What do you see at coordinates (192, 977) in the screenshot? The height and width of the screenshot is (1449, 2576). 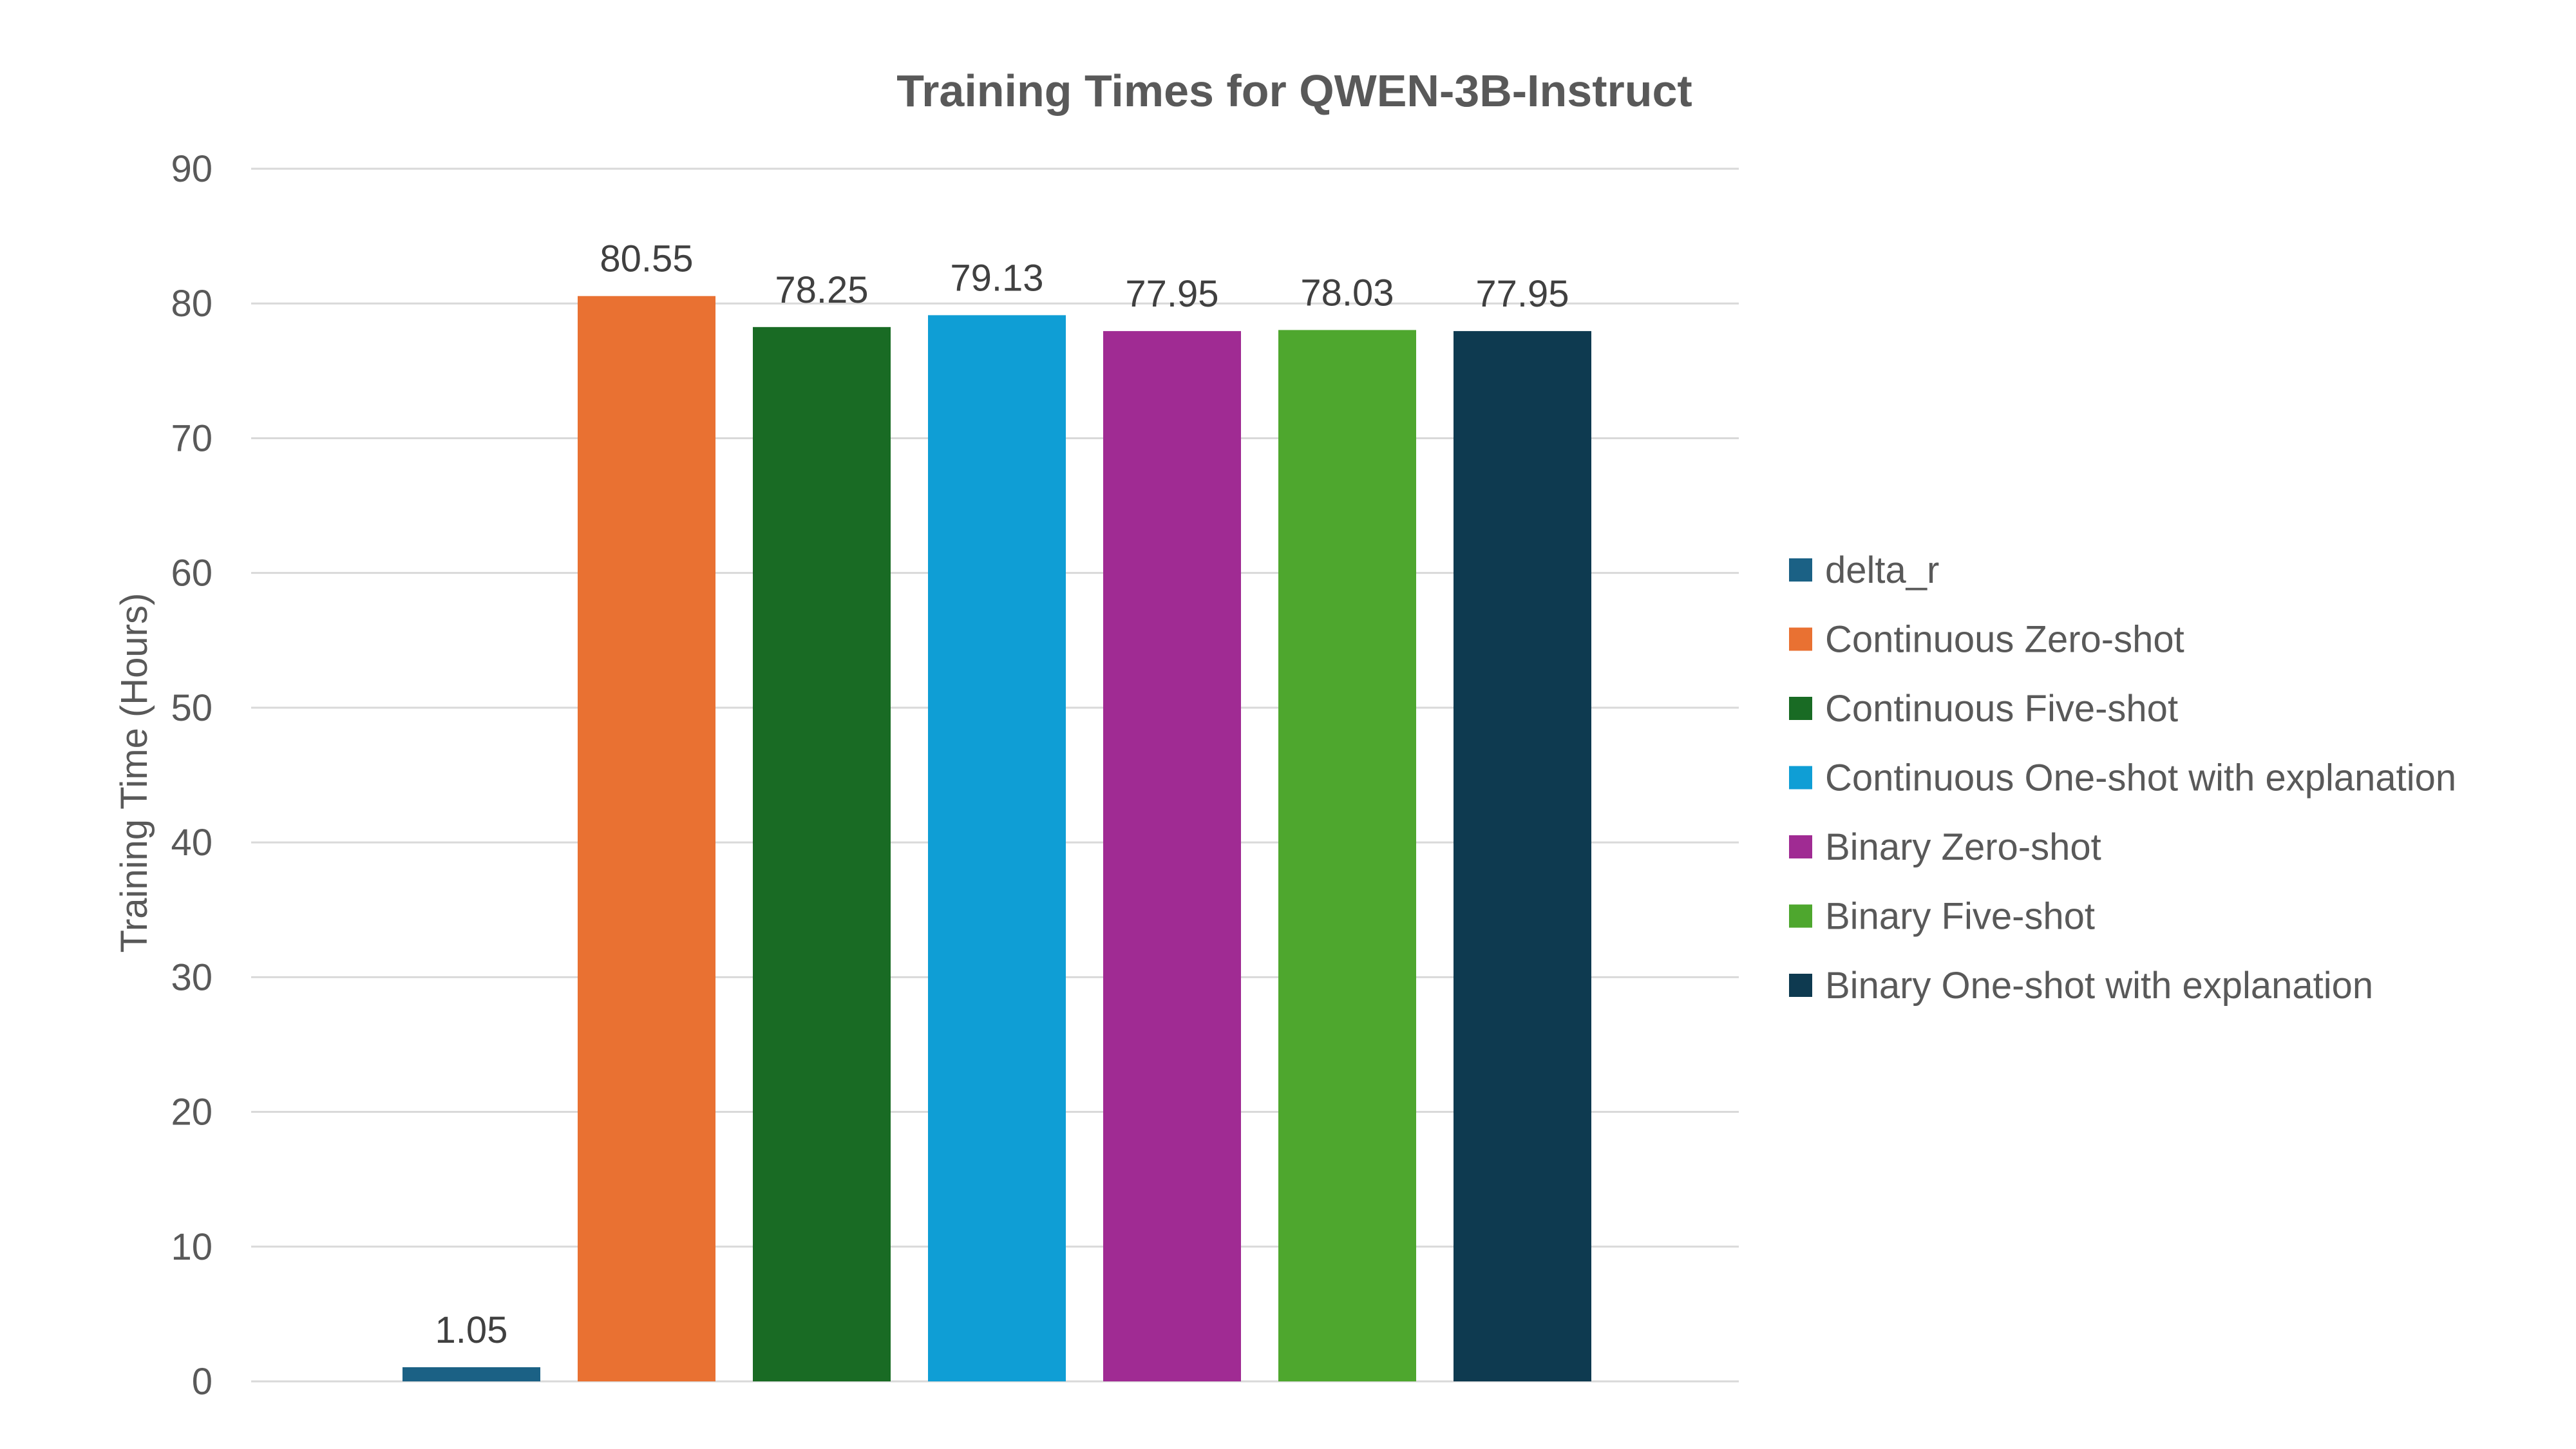 I see `y-tick-label: 30` at bounding box center [192, 977].